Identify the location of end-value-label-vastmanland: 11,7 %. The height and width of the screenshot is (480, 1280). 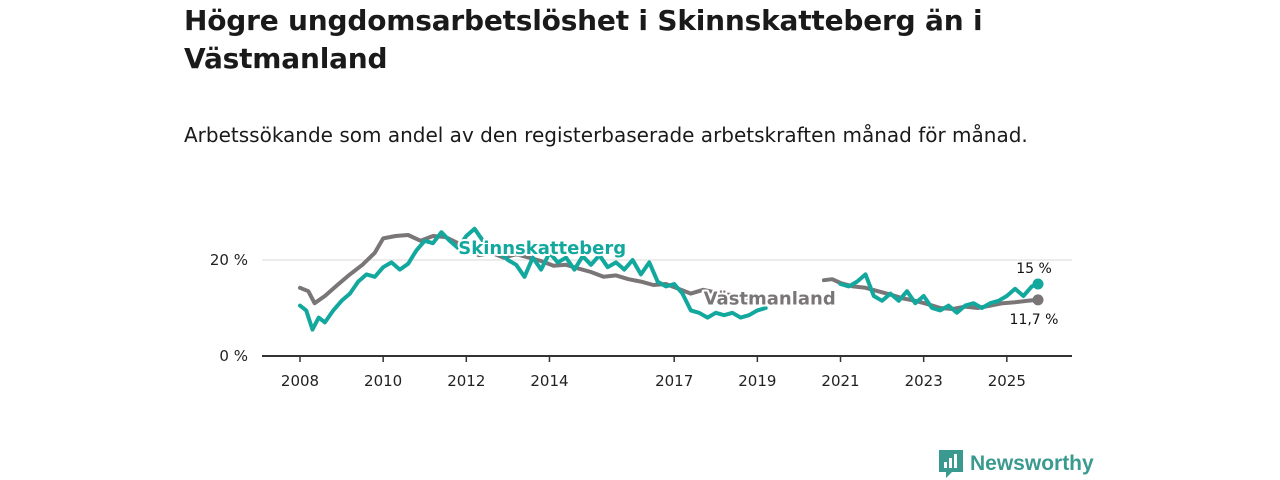
(1034, 320).